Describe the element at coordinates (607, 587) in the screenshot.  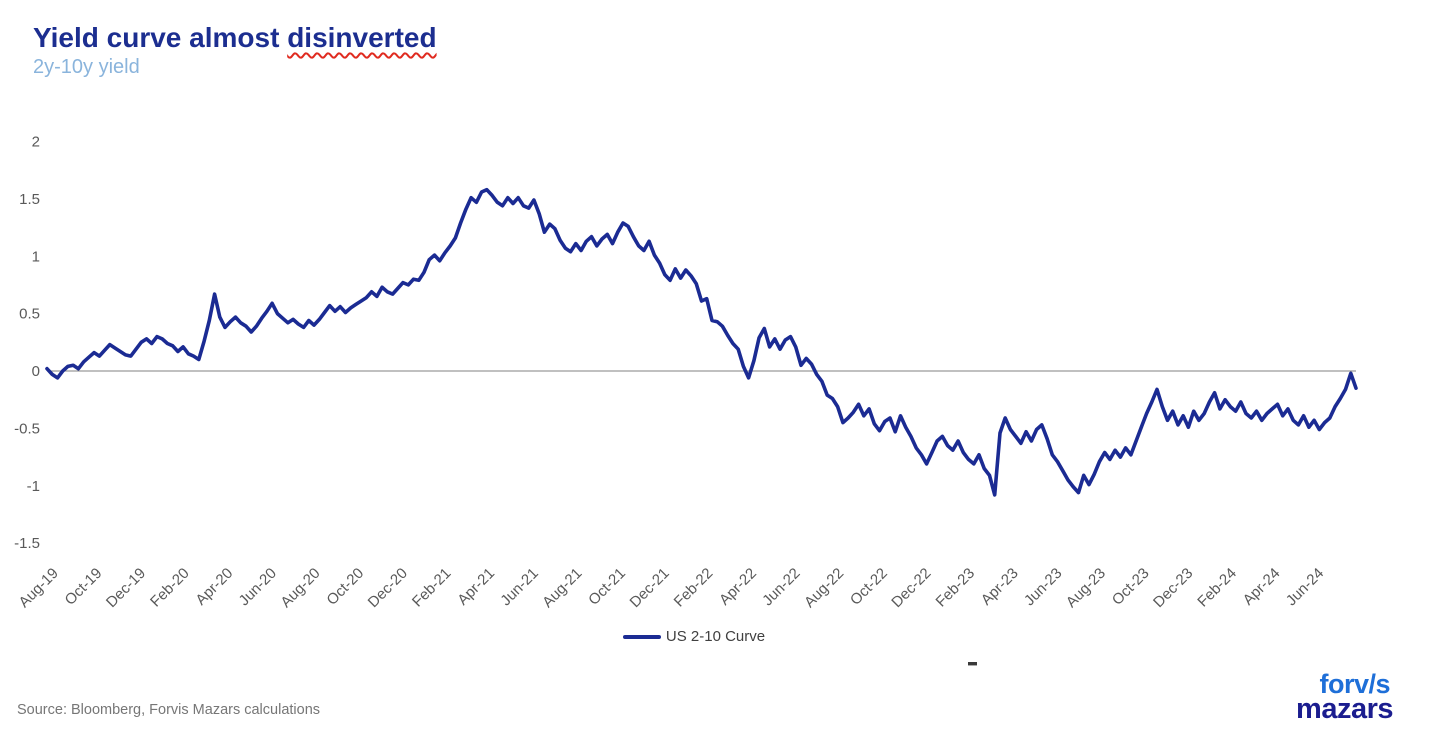
I see `x-axis-tick-label: Oct-21` at that location.